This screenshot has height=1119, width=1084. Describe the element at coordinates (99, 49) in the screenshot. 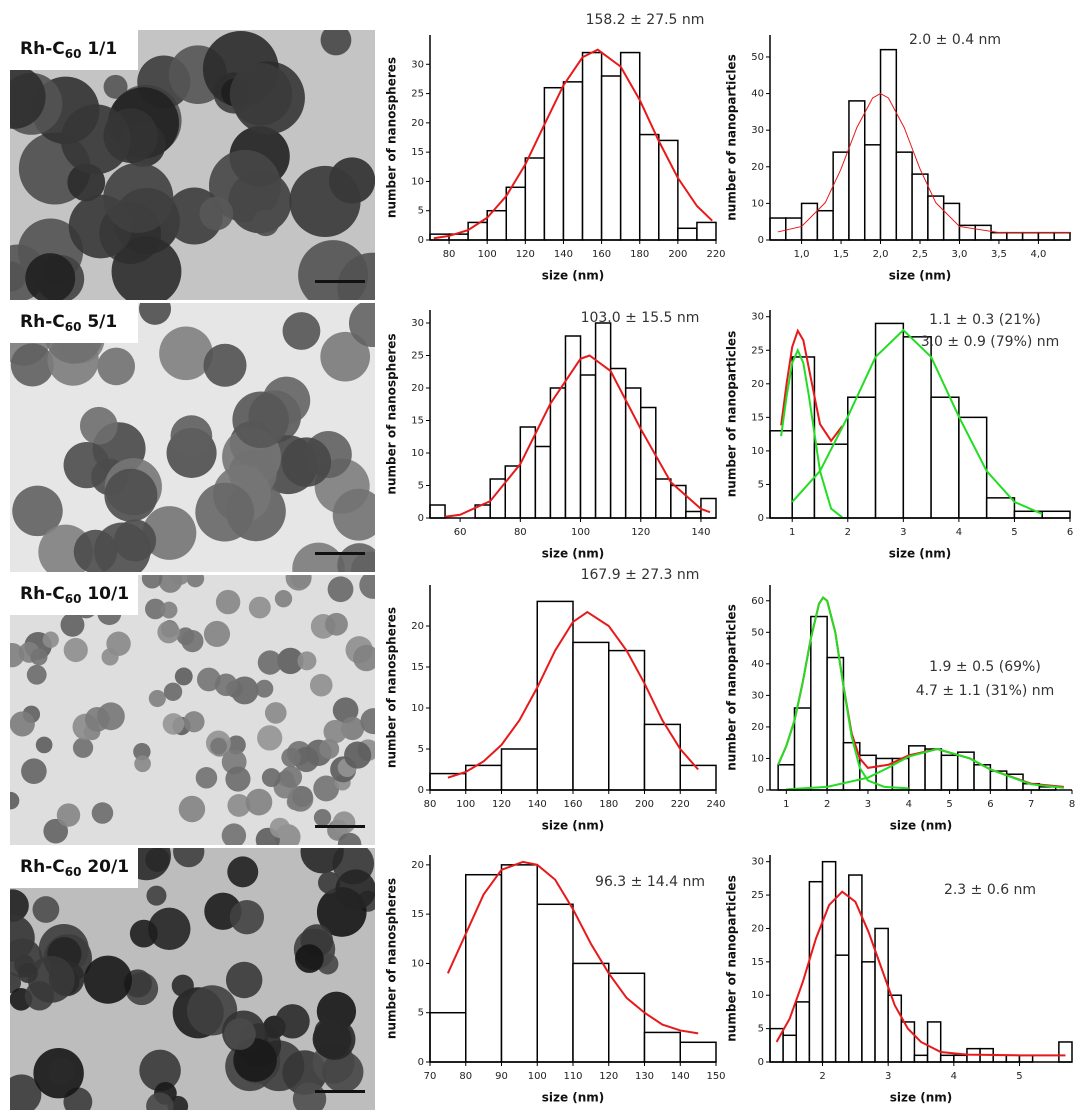

I see `label-text: 1/1` at that location.